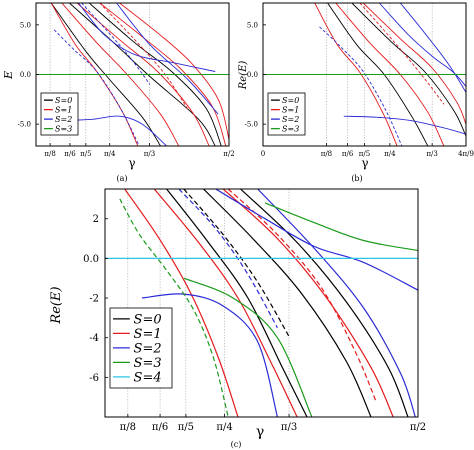 This screenshot has width=474, height=450. I want to click on y-tick-label: -2, so click(94, 299).